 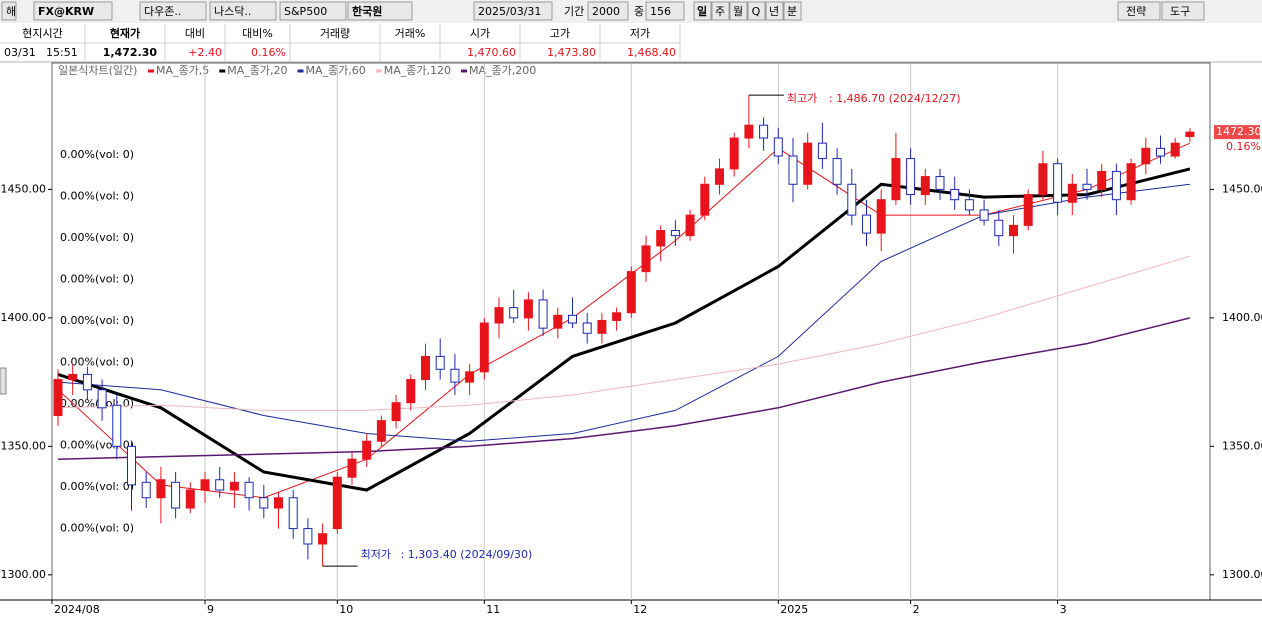 What do you see at coordinates (42, 33) in the screenshot?
I see `quote-header: 현지시간` at bounding box center [42, 33].